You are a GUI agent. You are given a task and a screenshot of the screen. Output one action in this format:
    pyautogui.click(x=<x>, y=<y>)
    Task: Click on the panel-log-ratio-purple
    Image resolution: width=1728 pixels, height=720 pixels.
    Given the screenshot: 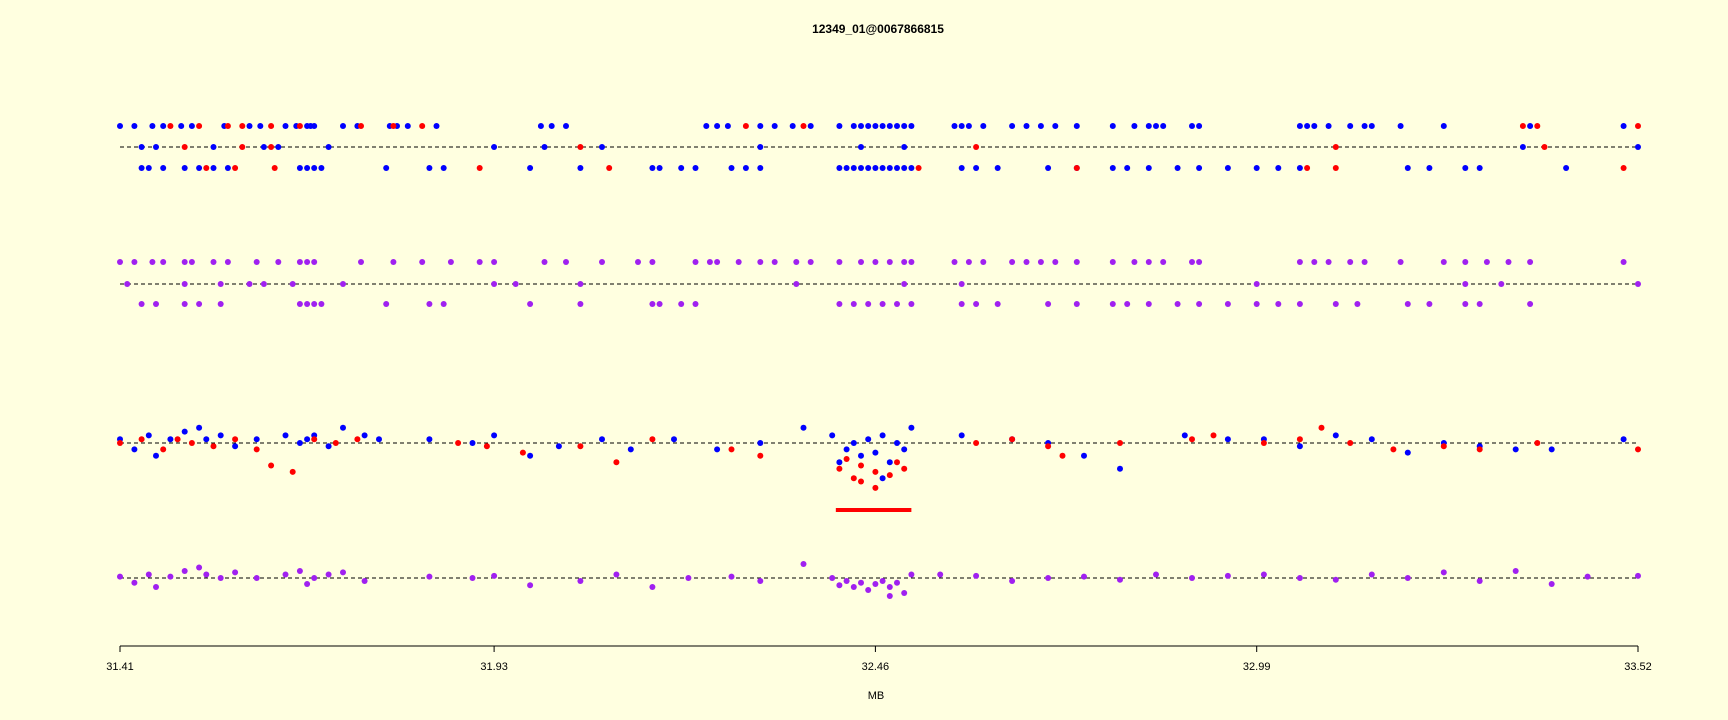 What is the action you would take?
    pyautogui.click(x=879, y=580)
    